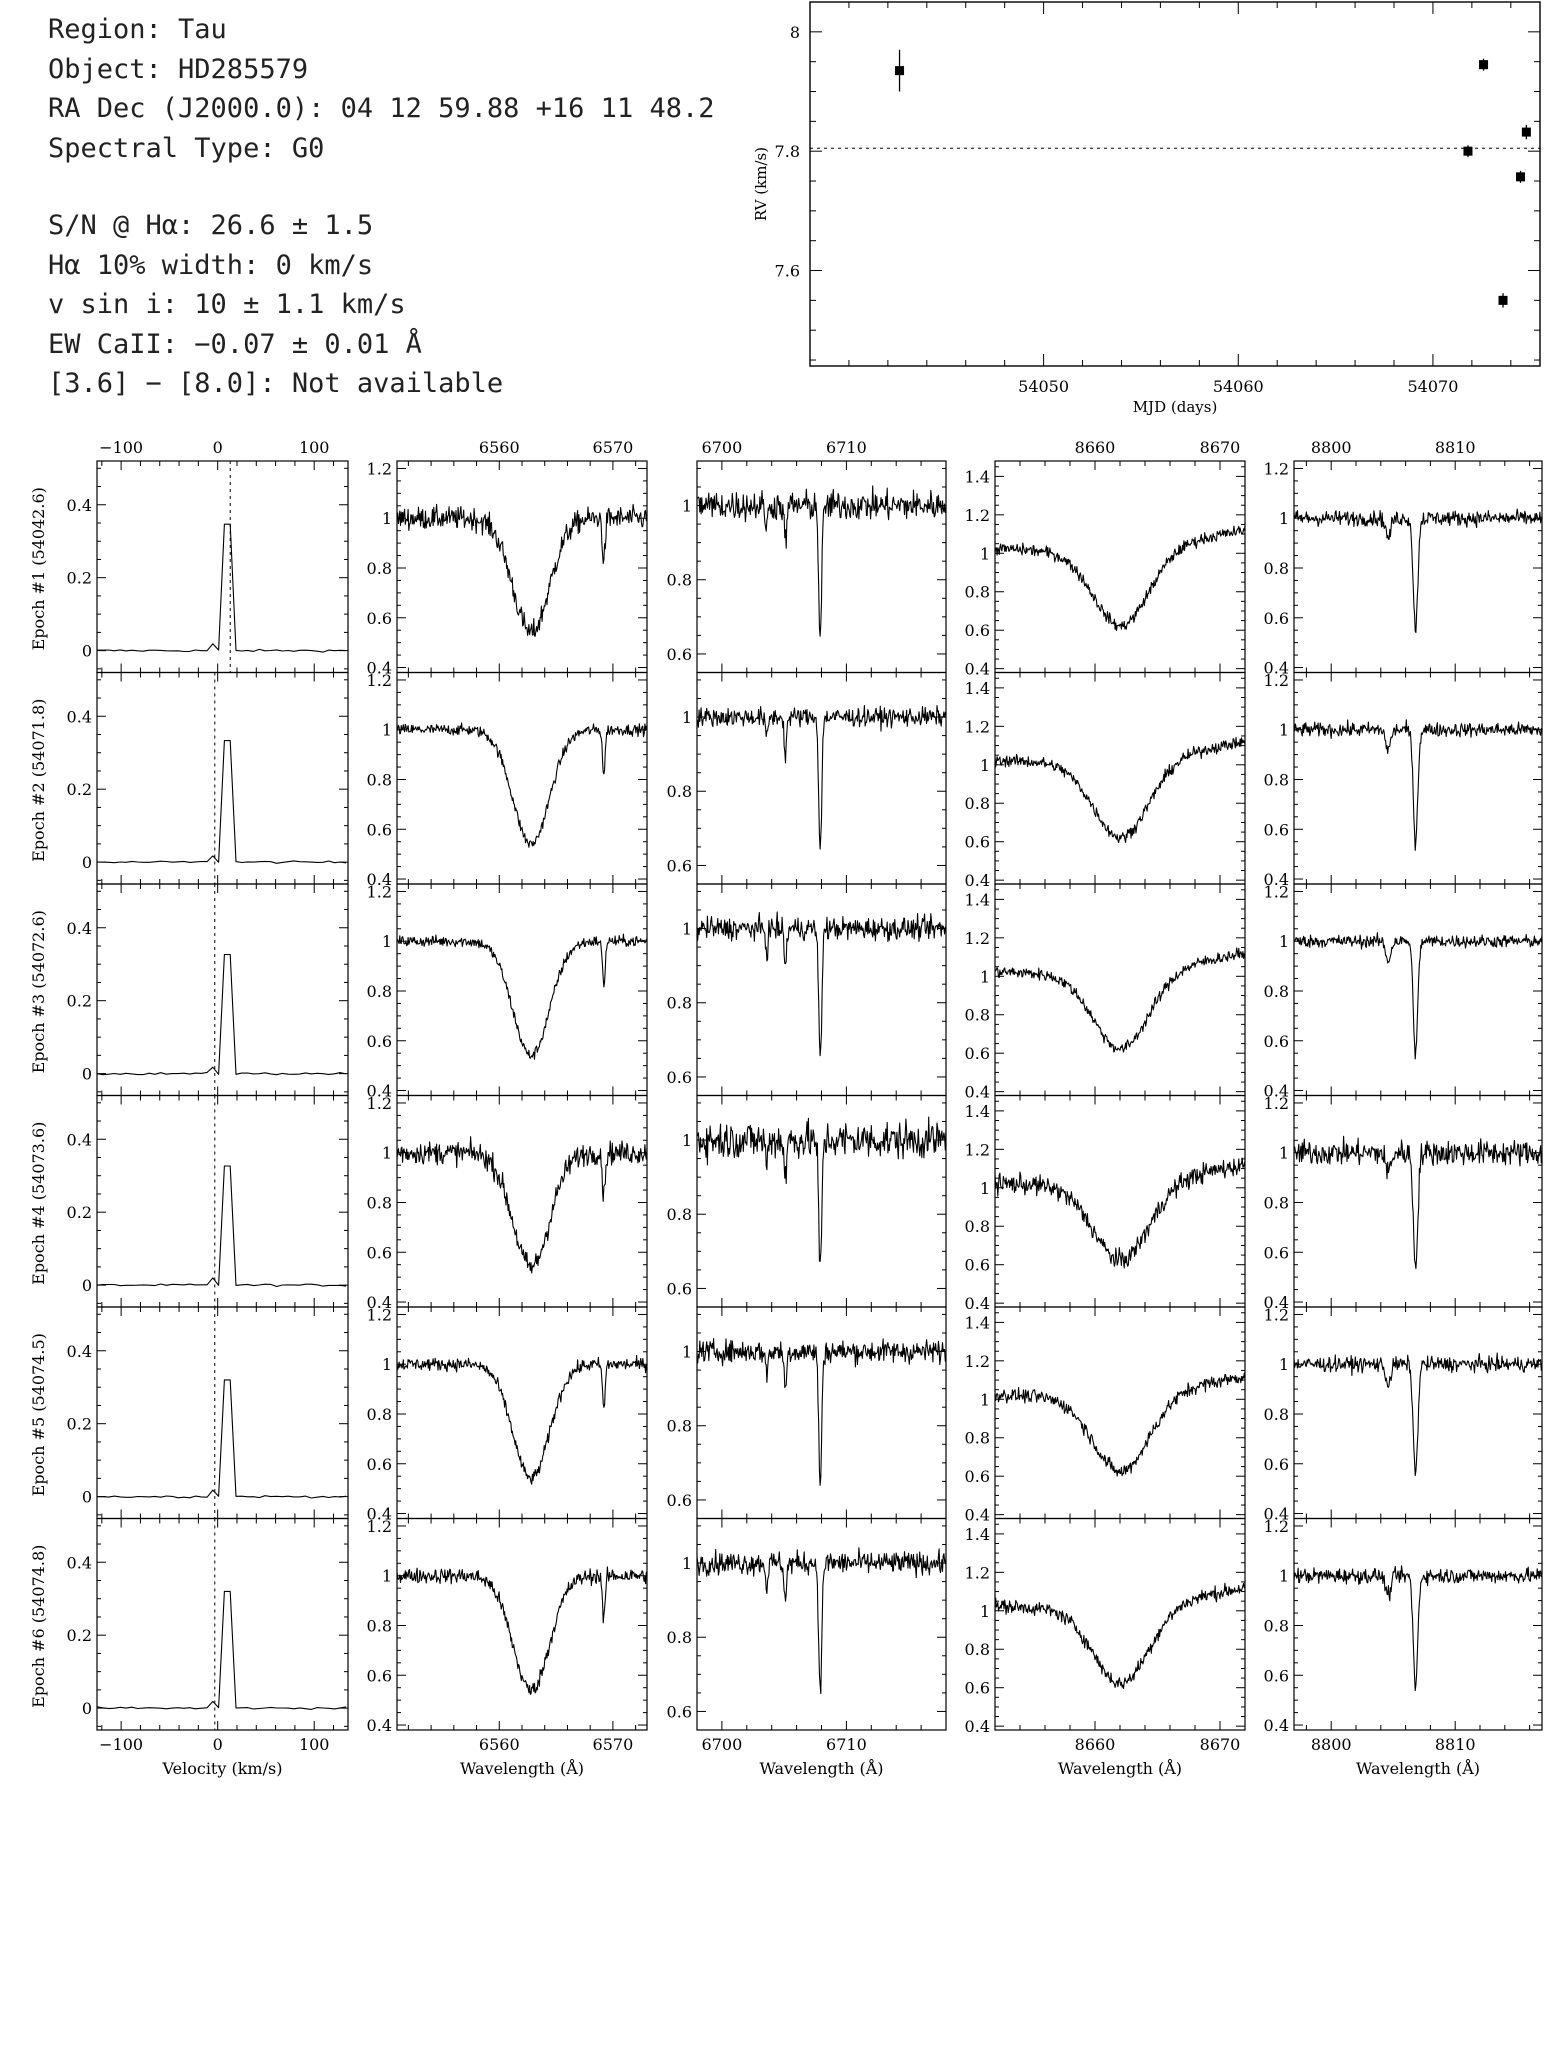  I want to click on col-top-tick-label: −100, so click(121, 447).